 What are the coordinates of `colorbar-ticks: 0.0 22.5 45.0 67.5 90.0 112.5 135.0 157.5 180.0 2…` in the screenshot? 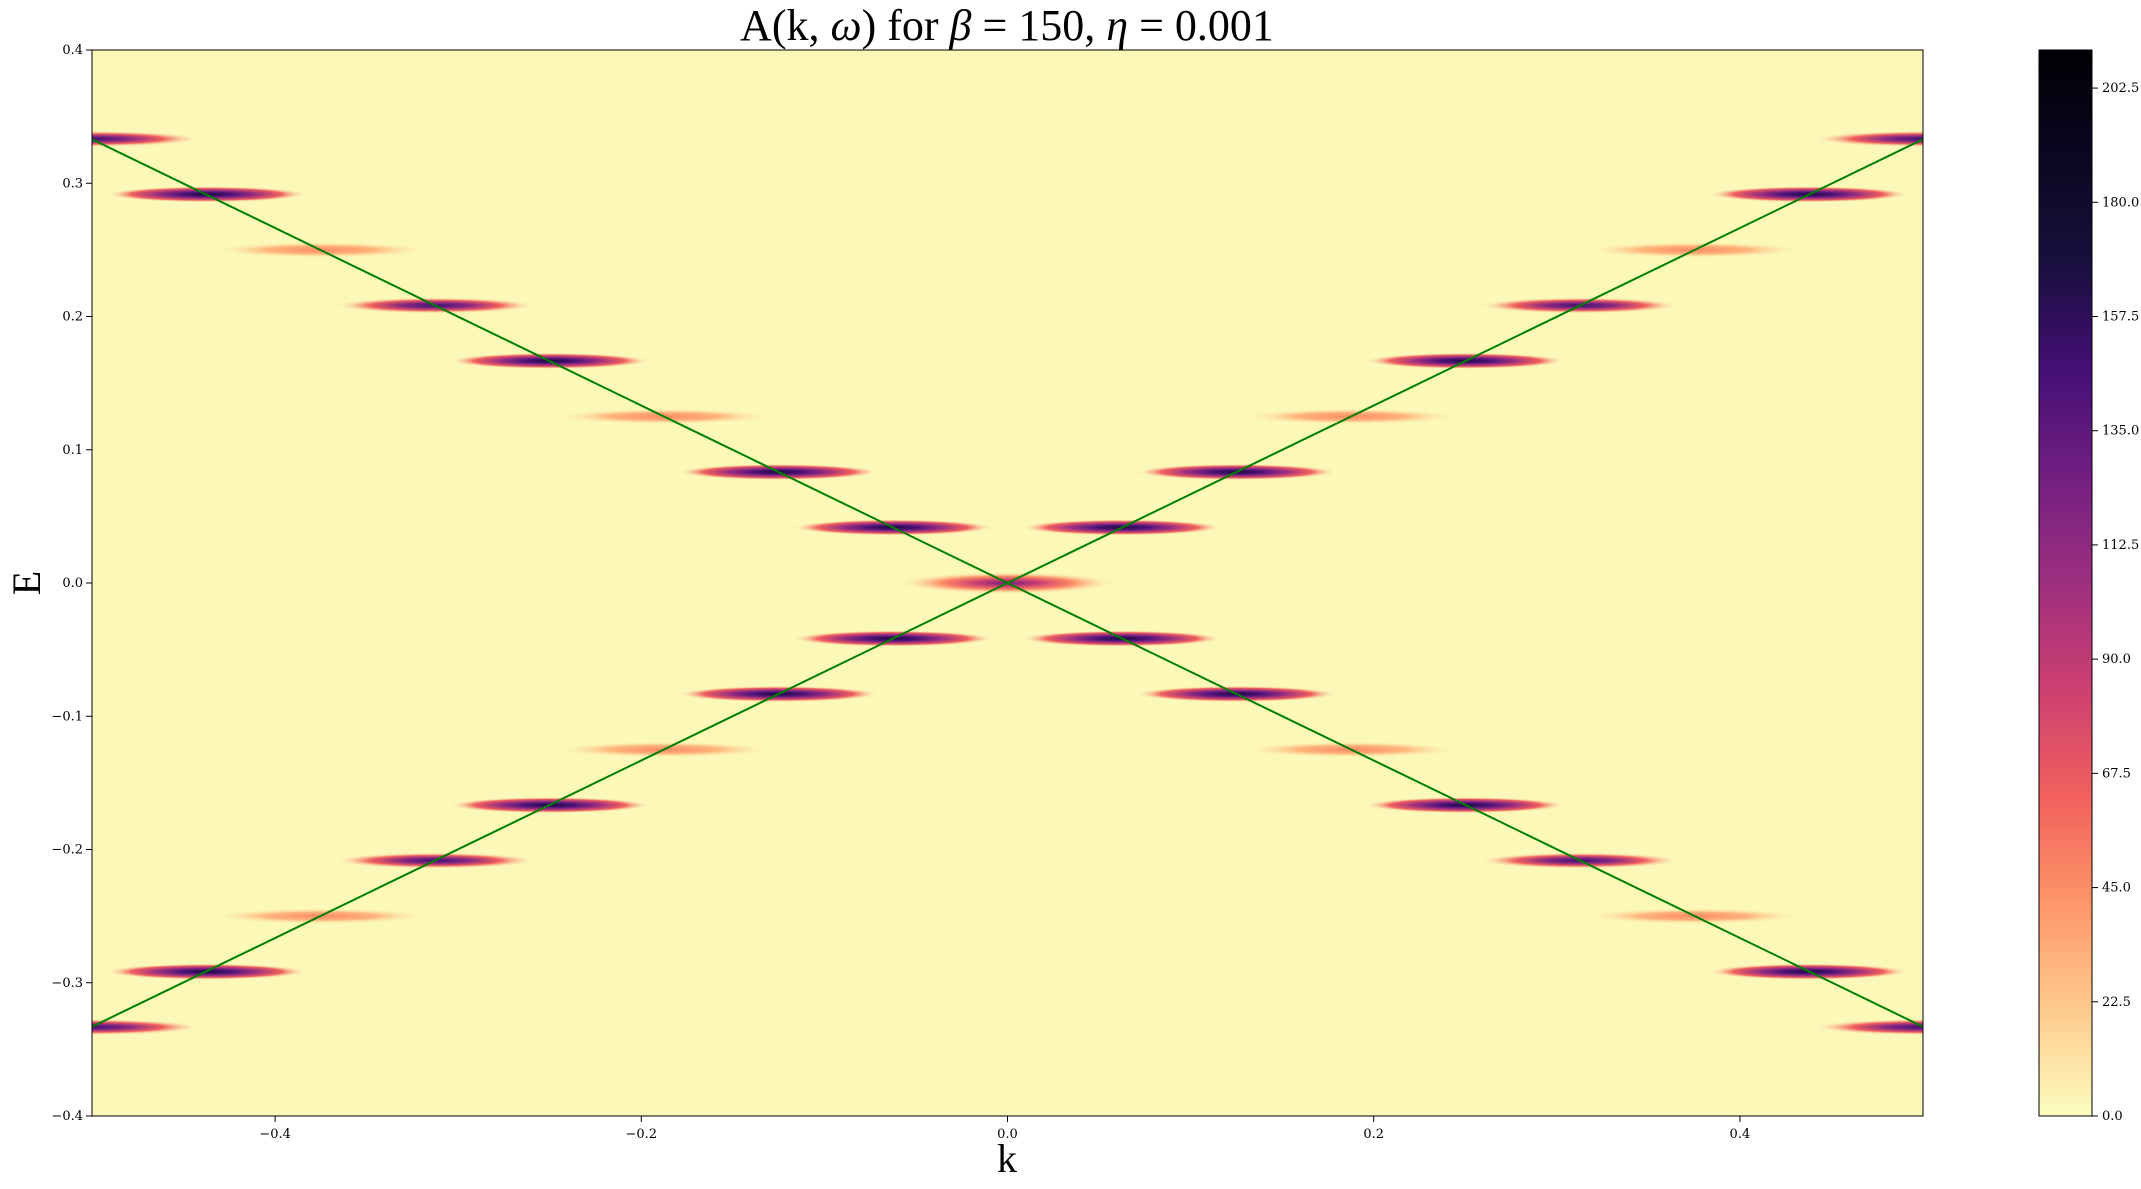 It's located at (2115, 602).